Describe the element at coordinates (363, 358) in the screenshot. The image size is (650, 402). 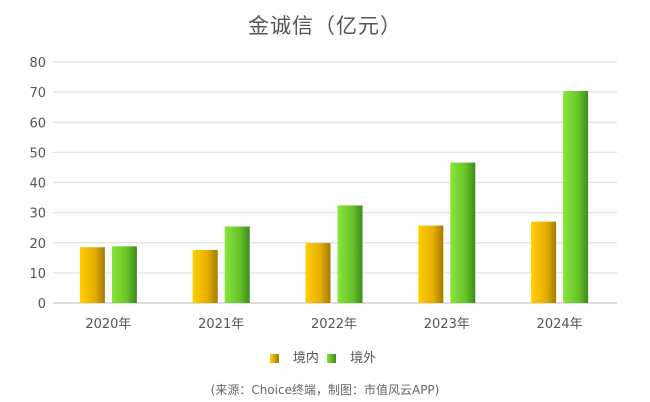
I see `legend-label-overseas: 境外` at that location.